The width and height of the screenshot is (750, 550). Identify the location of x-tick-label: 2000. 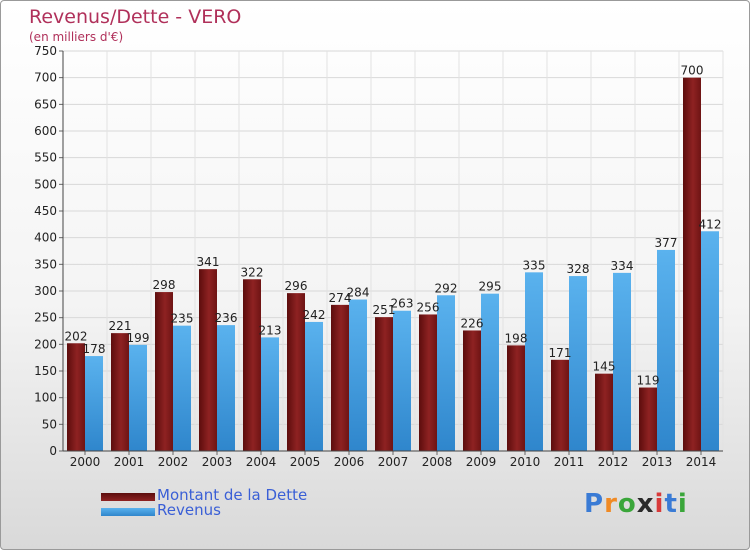
(85, 462).